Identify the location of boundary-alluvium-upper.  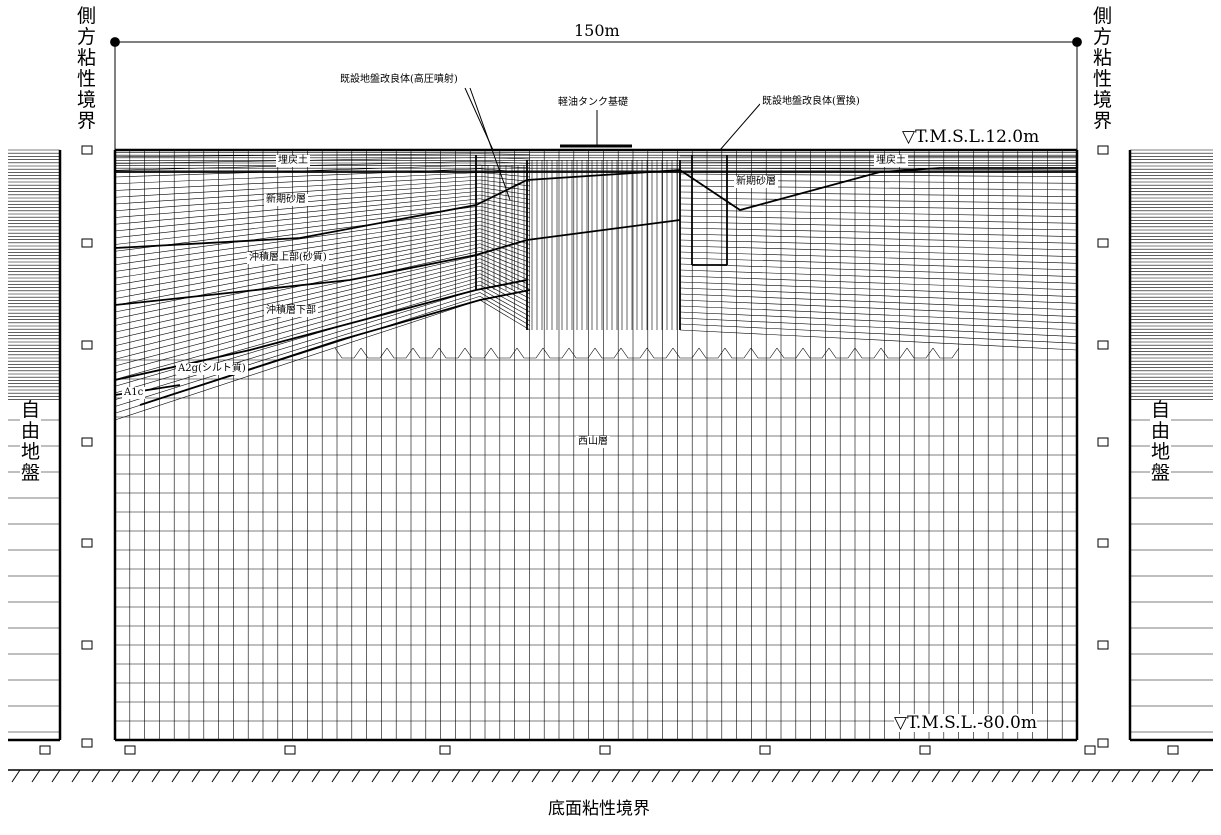
(397, 262).